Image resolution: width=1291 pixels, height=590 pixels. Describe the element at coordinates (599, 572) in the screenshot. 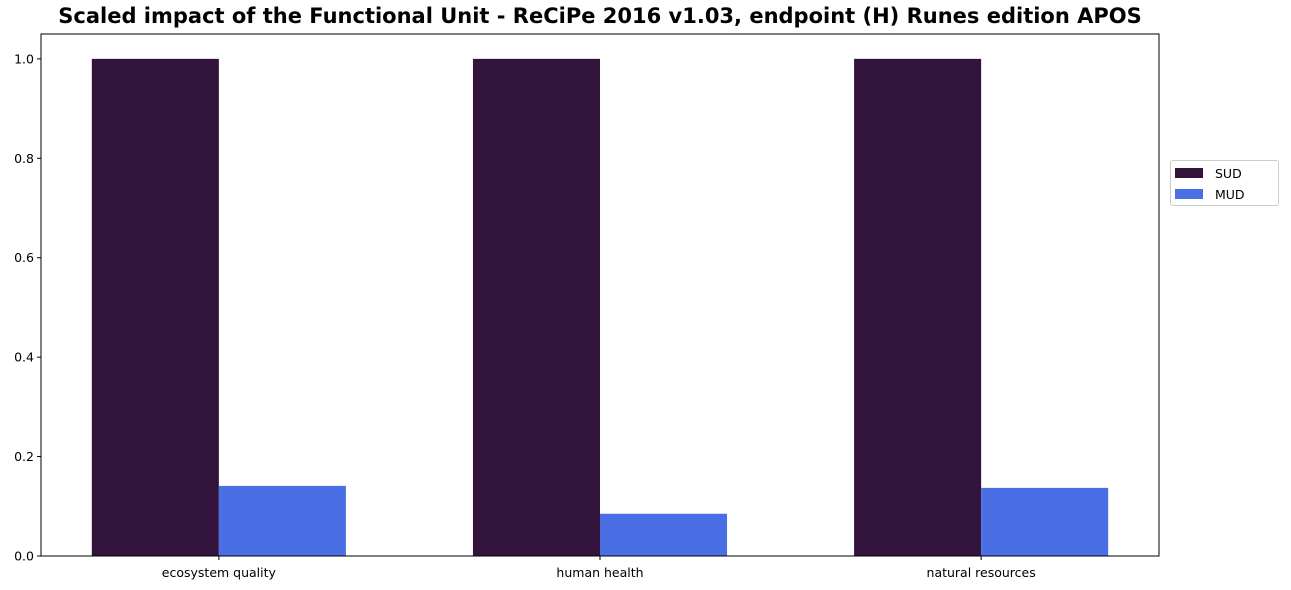

I see `x-tick-label: human health` at that location.